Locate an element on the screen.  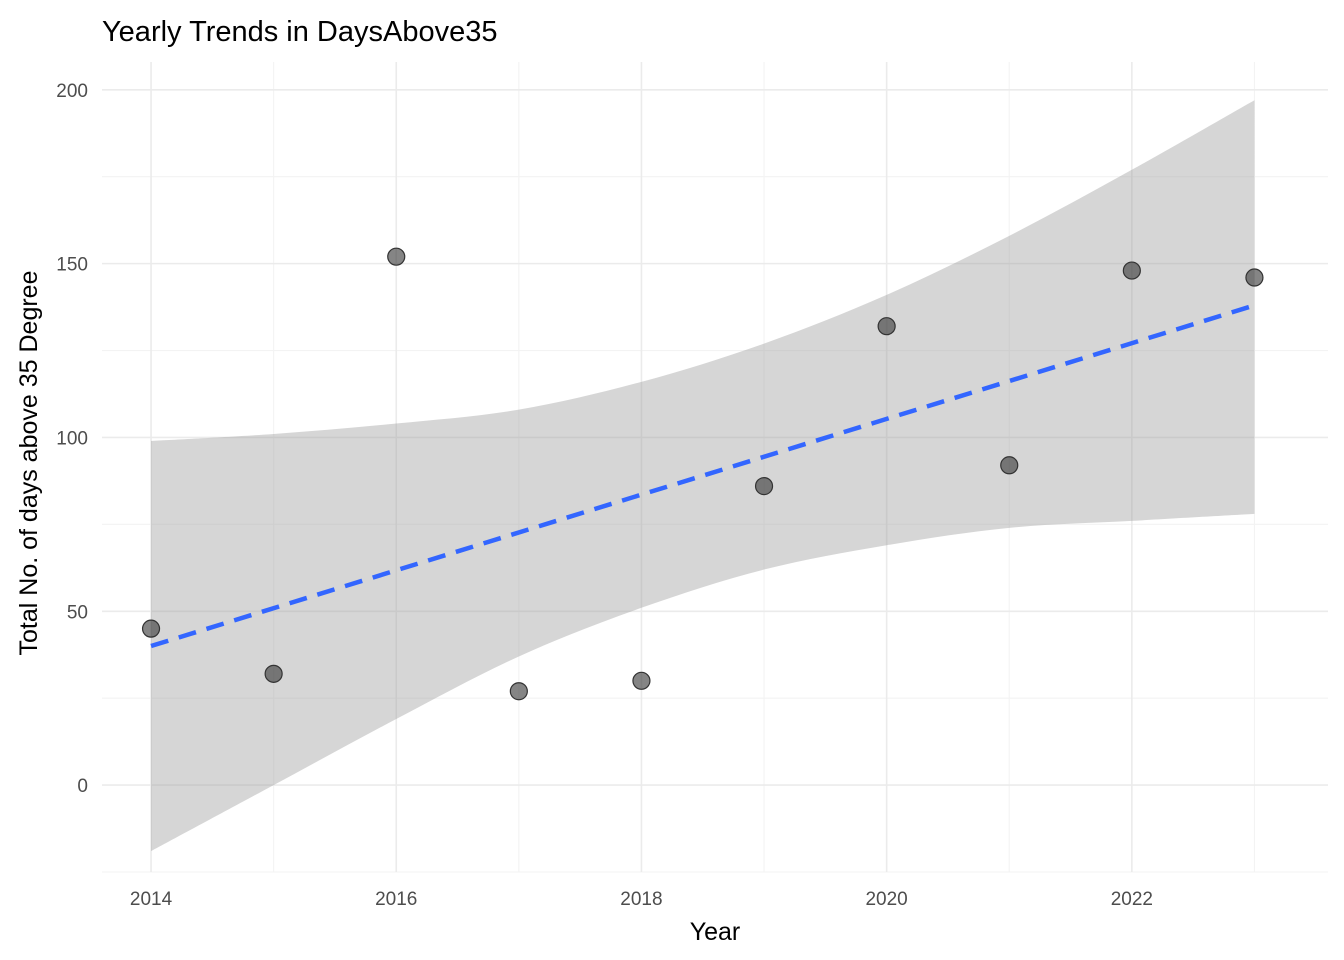
y-tick-label: 50 is located at coordinates (77, 612).